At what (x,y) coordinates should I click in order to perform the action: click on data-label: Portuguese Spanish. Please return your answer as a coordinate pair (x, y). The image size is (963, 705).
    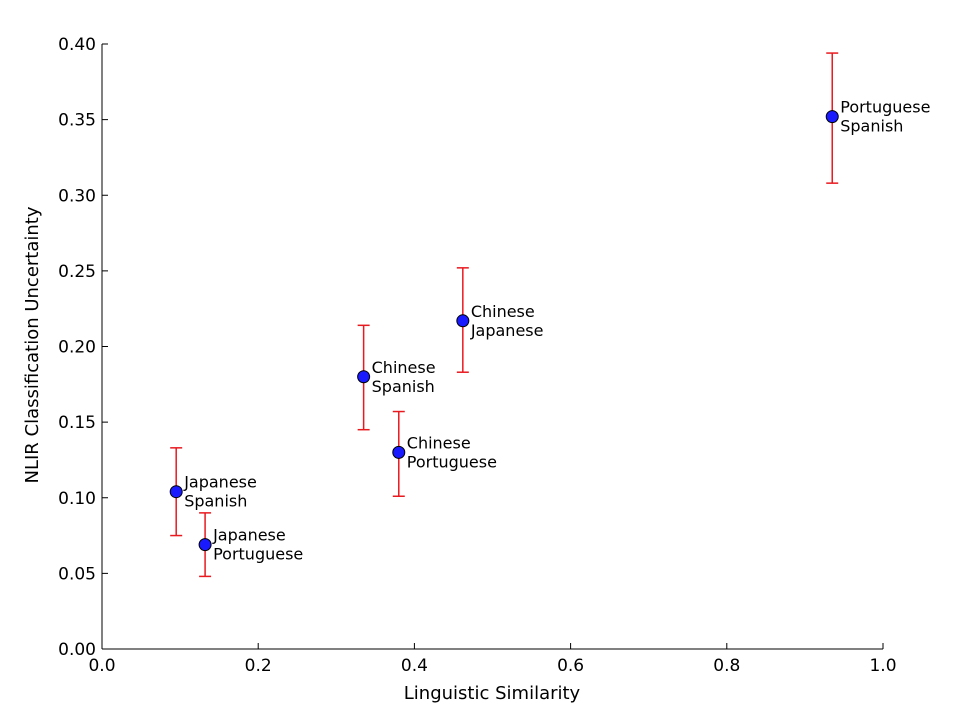
    Looking at the image, I should click on (885, 117).